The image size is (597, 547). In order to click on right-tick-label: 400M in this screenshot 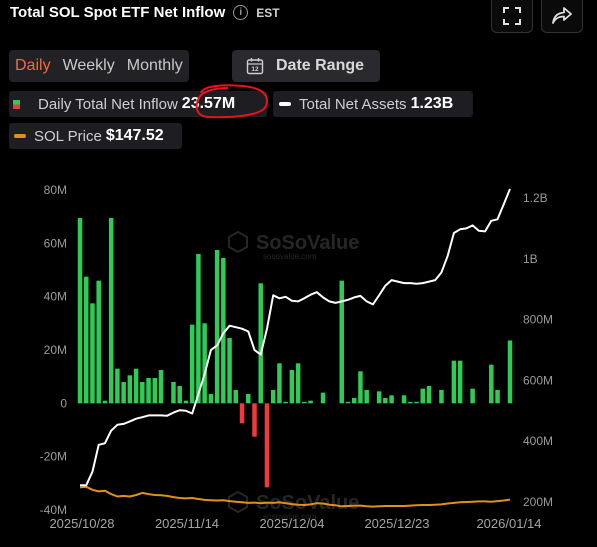, I will do `click(538, 441)`.